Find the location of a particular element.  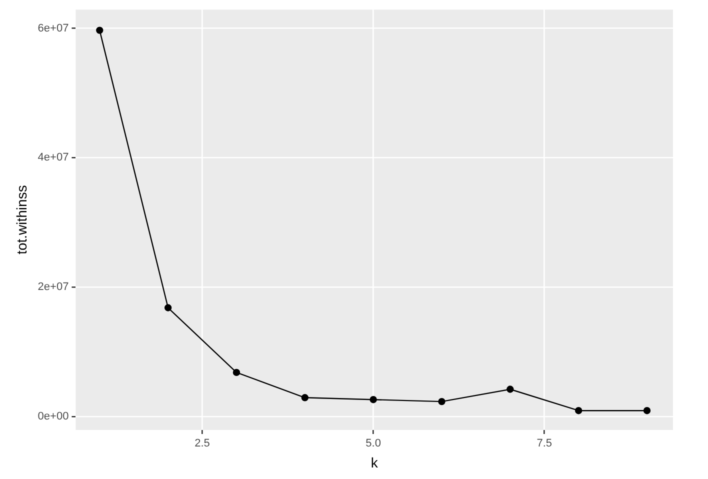

x-tick-label: 7.5 is located at coordinates (544, 444).